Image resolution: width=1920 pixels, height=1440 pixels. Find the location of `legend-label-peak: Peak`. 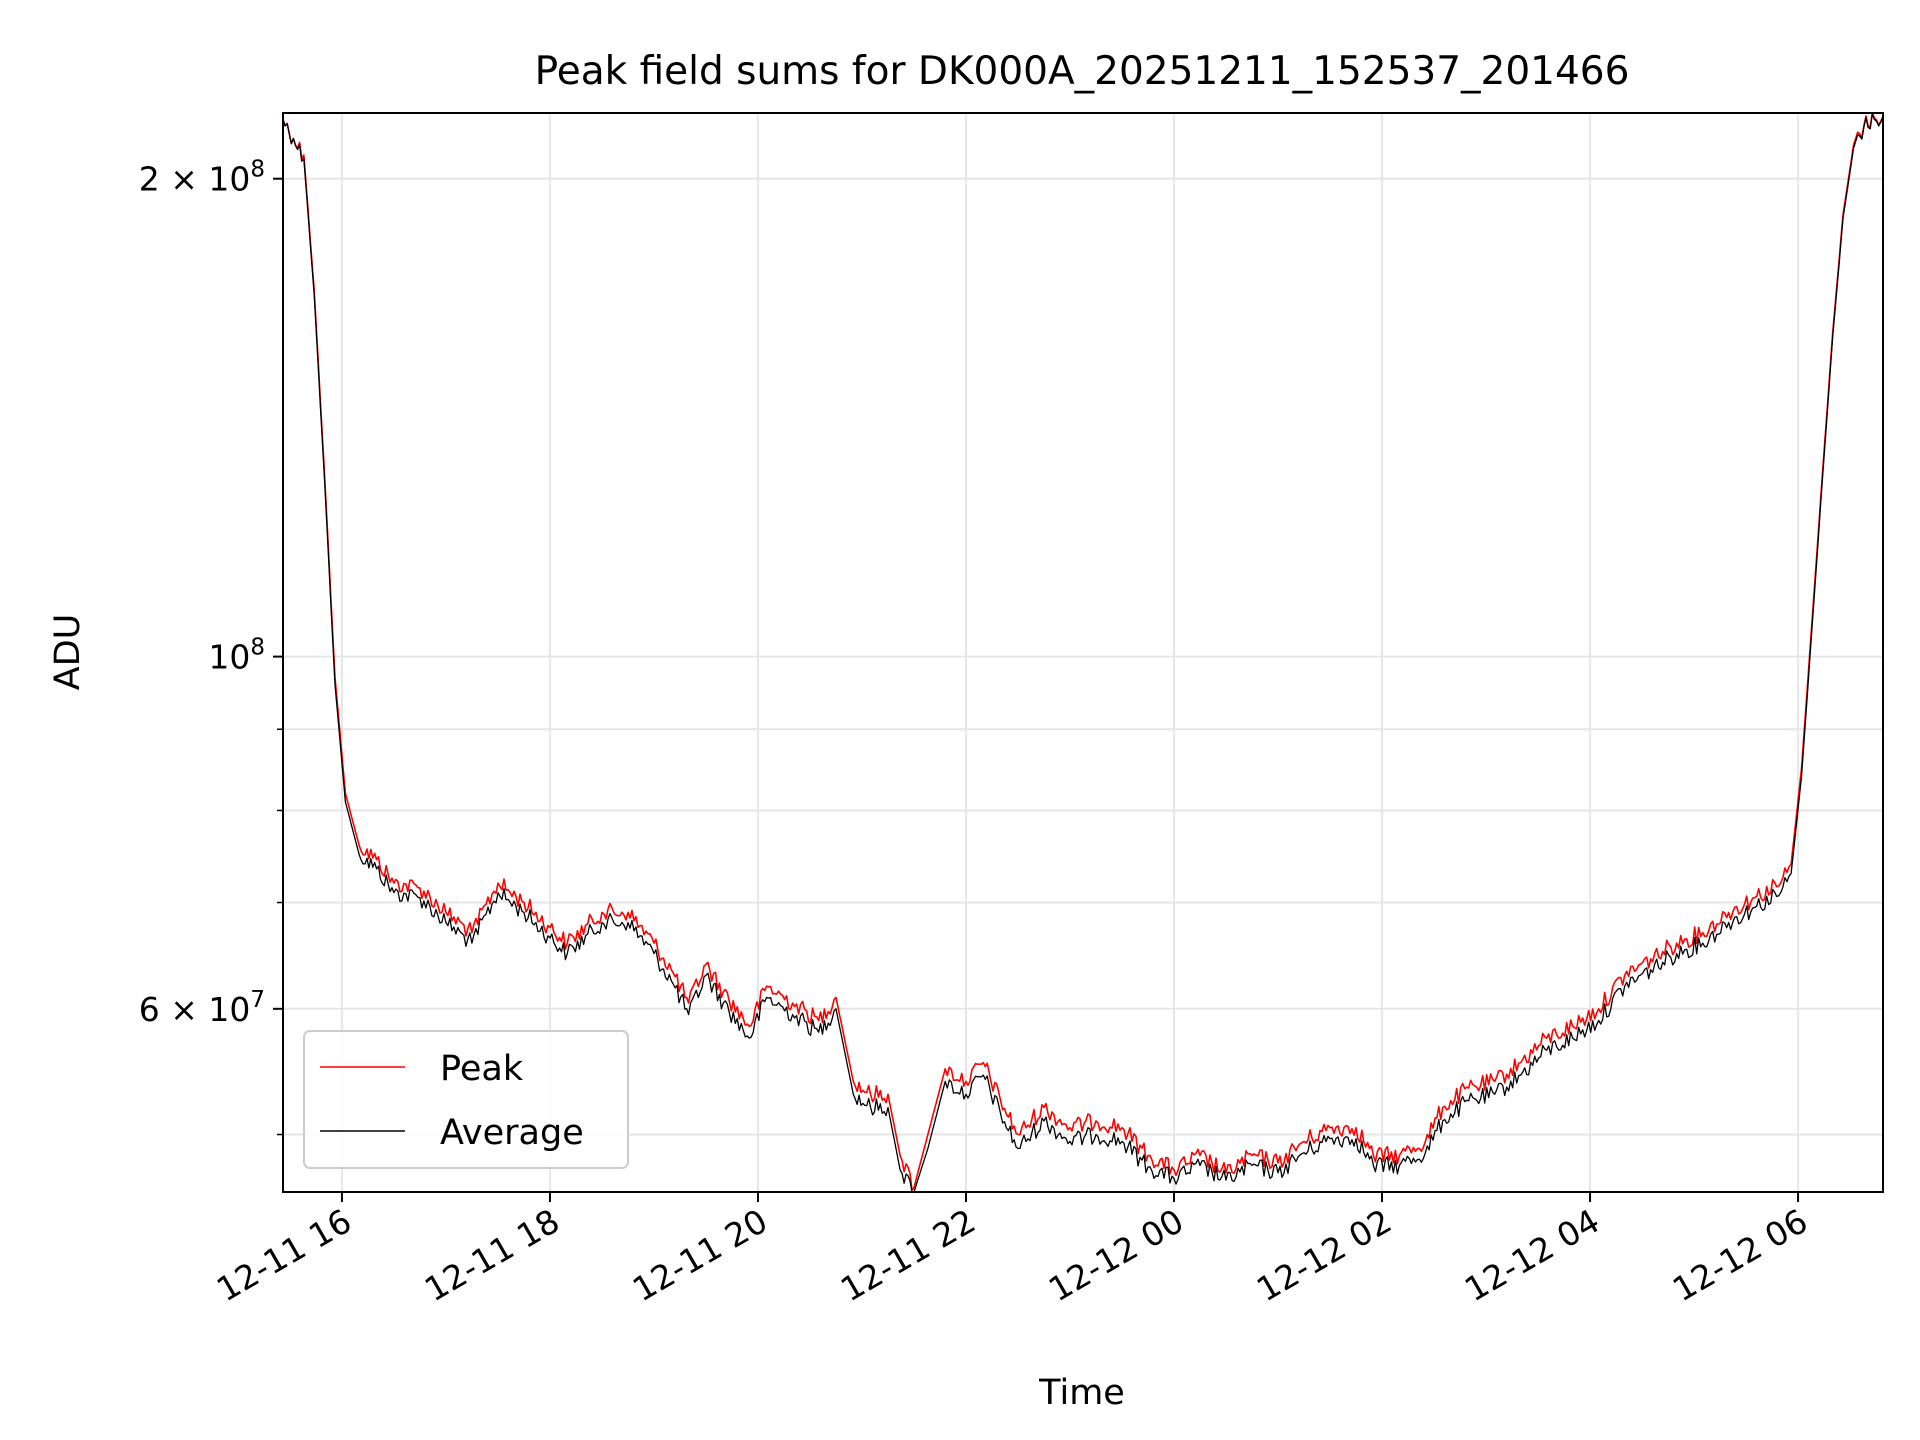

legend-label-peak: Peak is located at coordinates (482, 1069).